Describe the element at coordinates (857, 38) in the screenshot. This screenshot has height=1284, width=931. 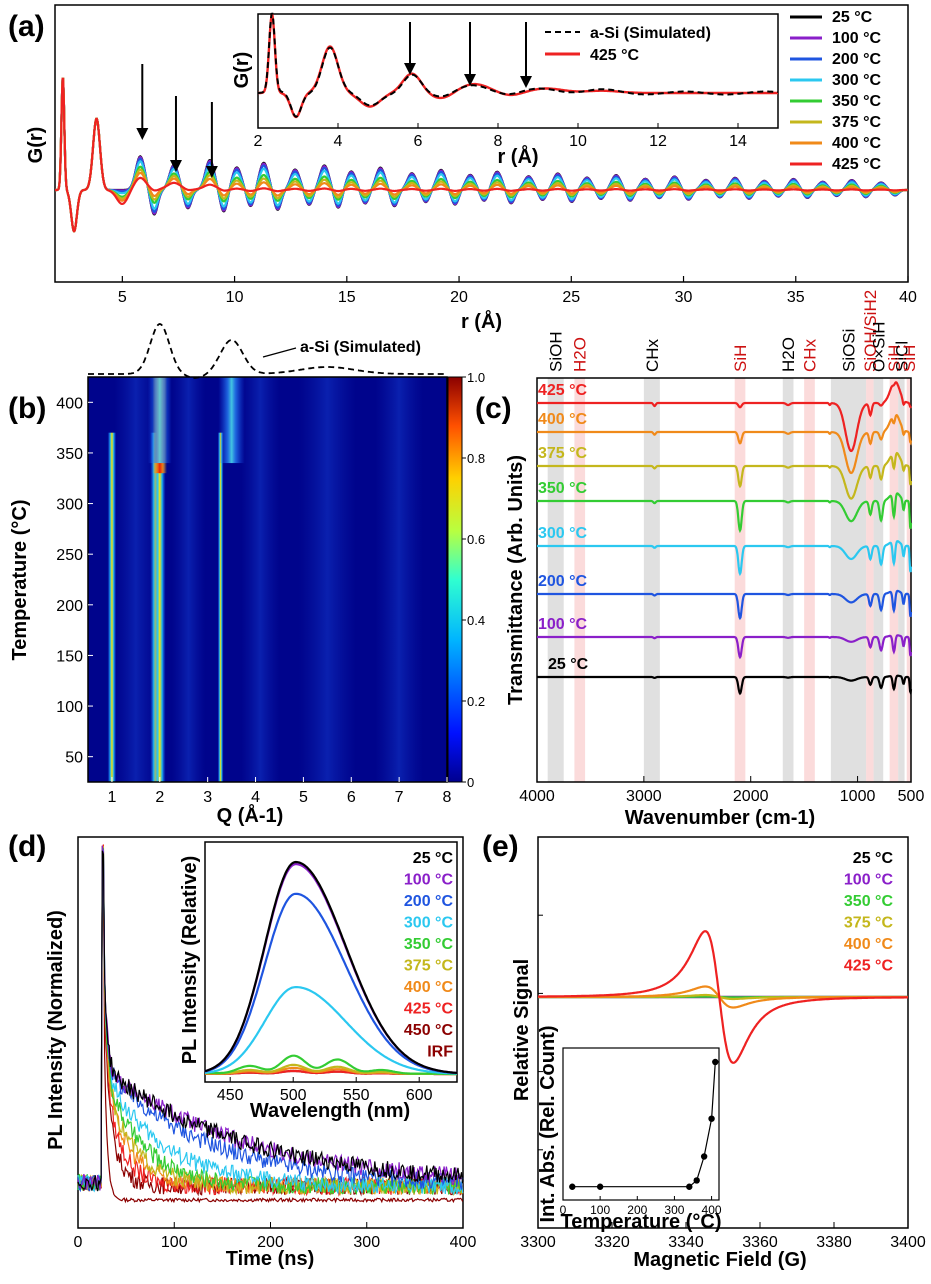
I see `legend-label-a: 100 °C` at that location.